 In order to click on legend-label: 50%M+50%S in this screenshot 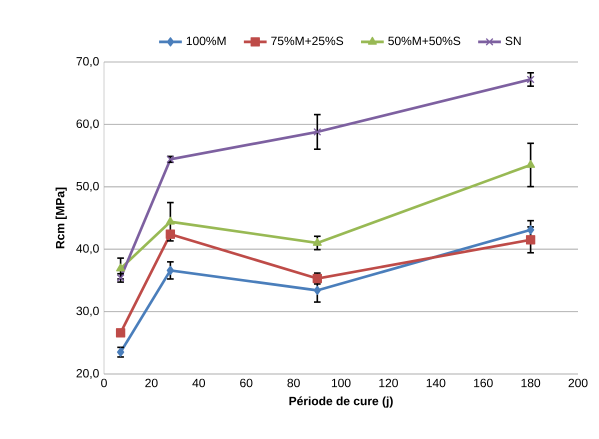, I will do `click(424, 41)`.